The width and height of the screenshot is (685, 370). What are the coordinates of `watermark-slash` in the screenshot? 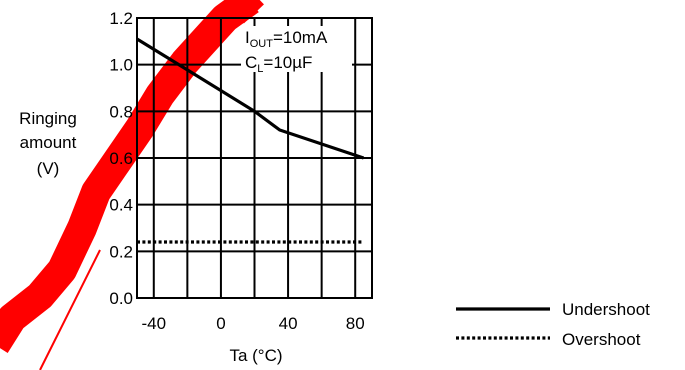 It's located at (70, 309).